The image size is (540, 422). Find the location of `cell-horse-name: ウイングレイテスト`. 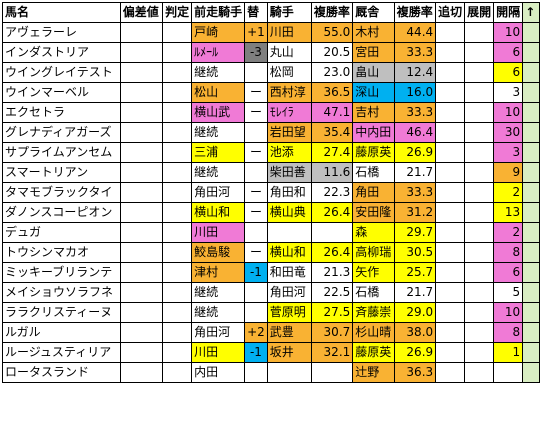

cell-horse-name: ウイングレイテスト is located at coordinates (61, 72).